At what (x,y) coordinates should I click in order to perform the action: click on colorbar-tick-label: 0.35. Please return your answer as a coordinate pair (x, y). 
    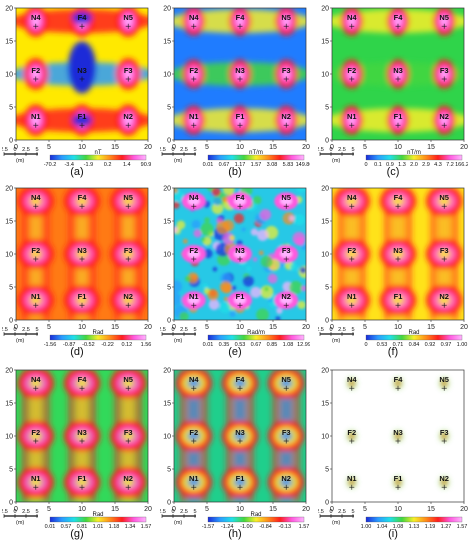
    Looking at the image, I should click on (224, 345).